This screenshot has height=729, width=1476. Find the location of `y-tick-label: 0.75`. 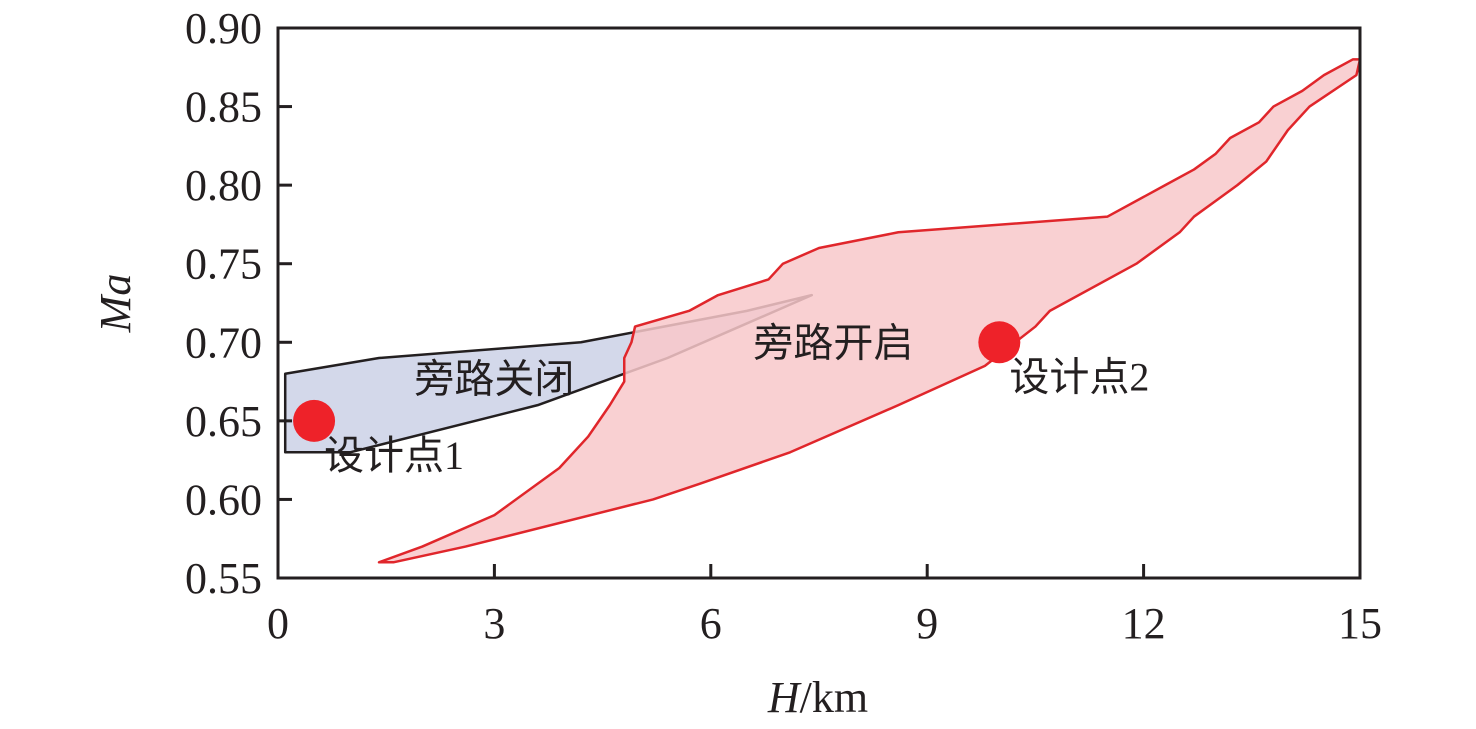

y-tick-label: 0.75 is located at coordinates (223, 264).